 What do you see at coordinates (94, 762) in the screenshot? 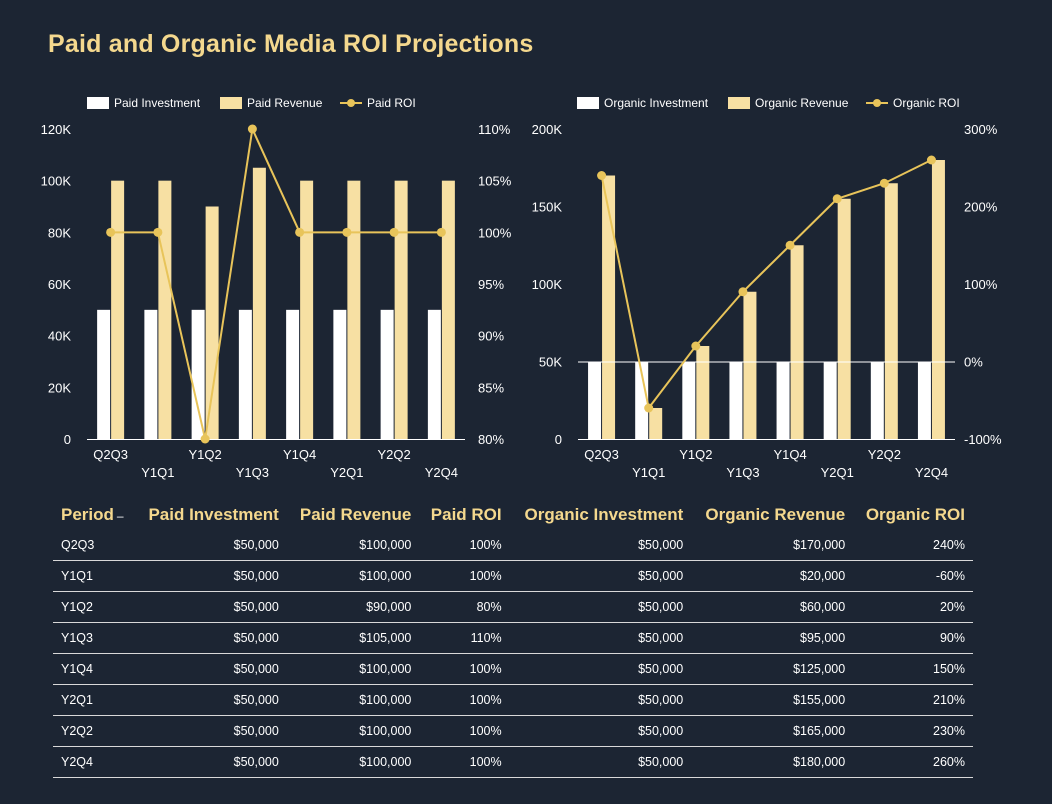
I see `cell-period: Y2Q4` at bounding box center [94, 762].